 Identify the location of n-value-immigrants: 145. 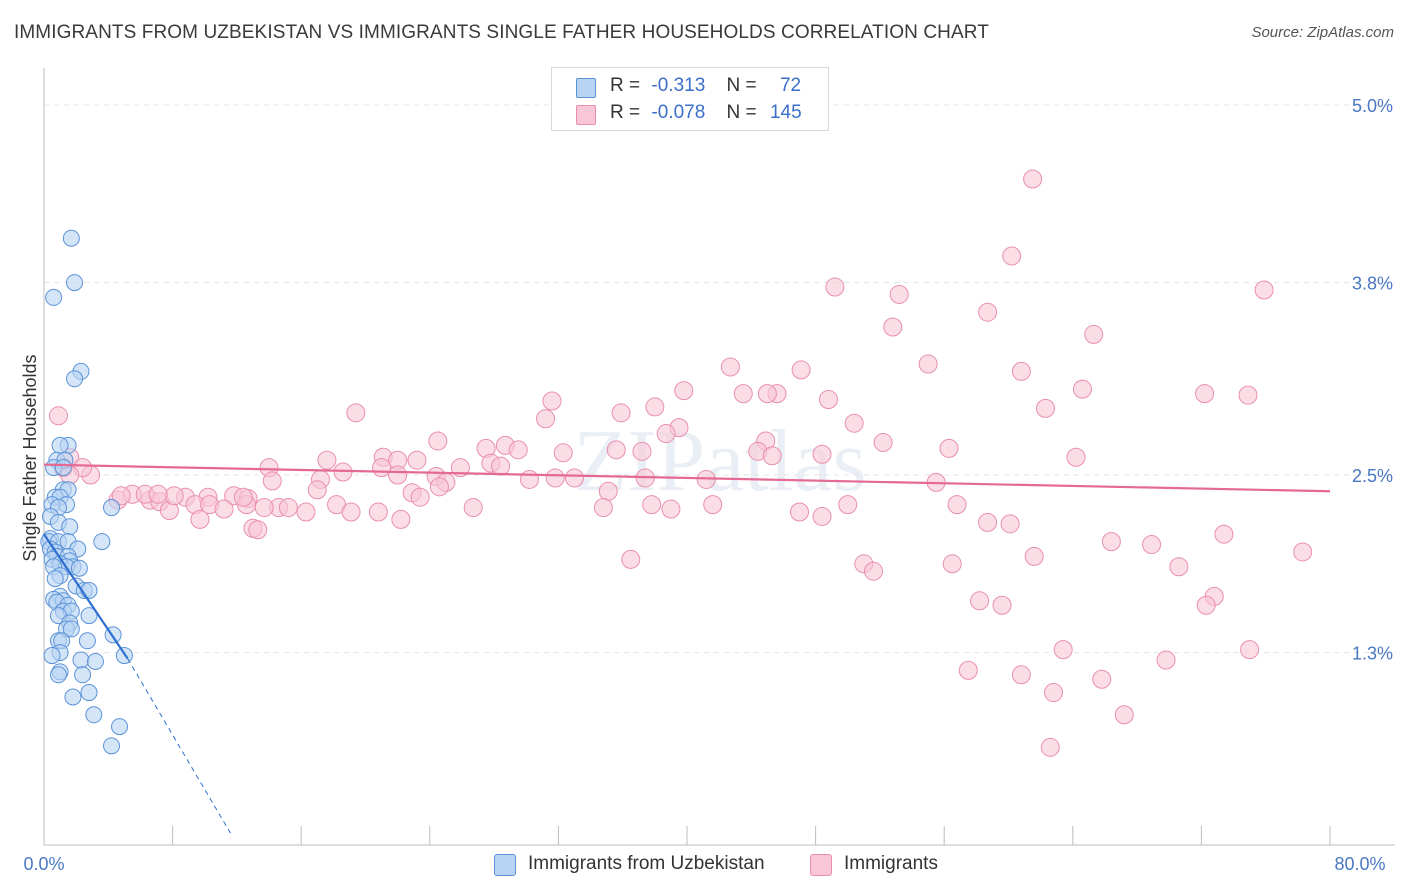
(785, 112).